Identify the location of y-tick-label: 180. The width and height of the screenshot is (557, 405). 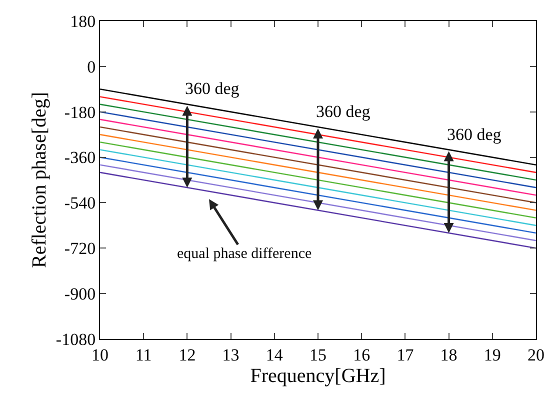
(83, 21).